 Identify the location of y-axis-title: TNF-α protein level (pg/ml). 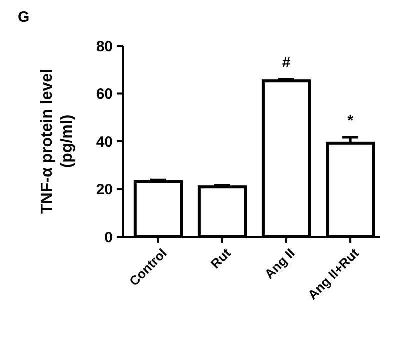
(57, 141).